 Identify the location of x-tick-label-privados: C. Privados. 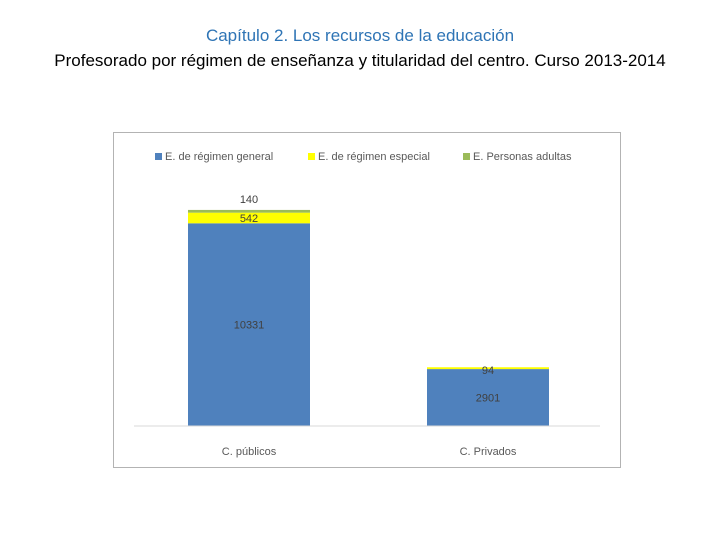
(488, 452).